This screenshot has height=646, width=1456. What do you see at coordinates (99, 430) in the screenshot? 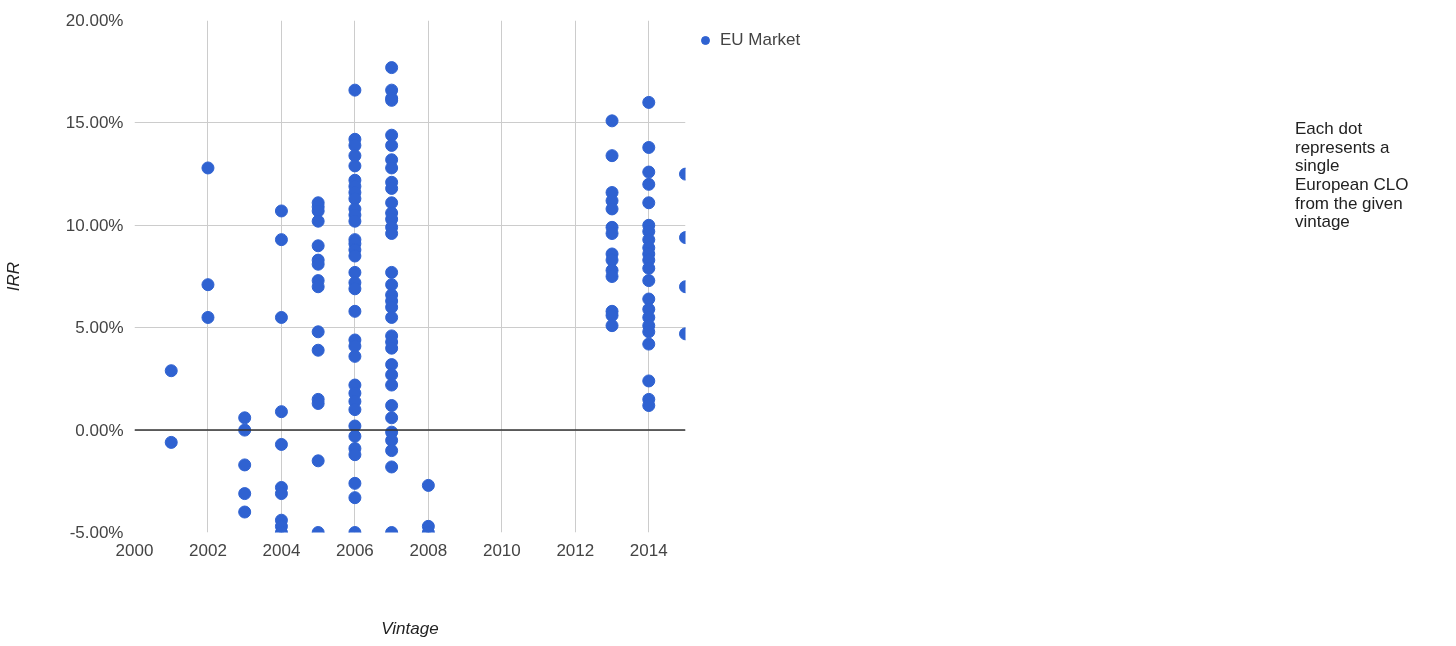
I see `y-tick-label: 0.00%` at bounding box center [99, 430].